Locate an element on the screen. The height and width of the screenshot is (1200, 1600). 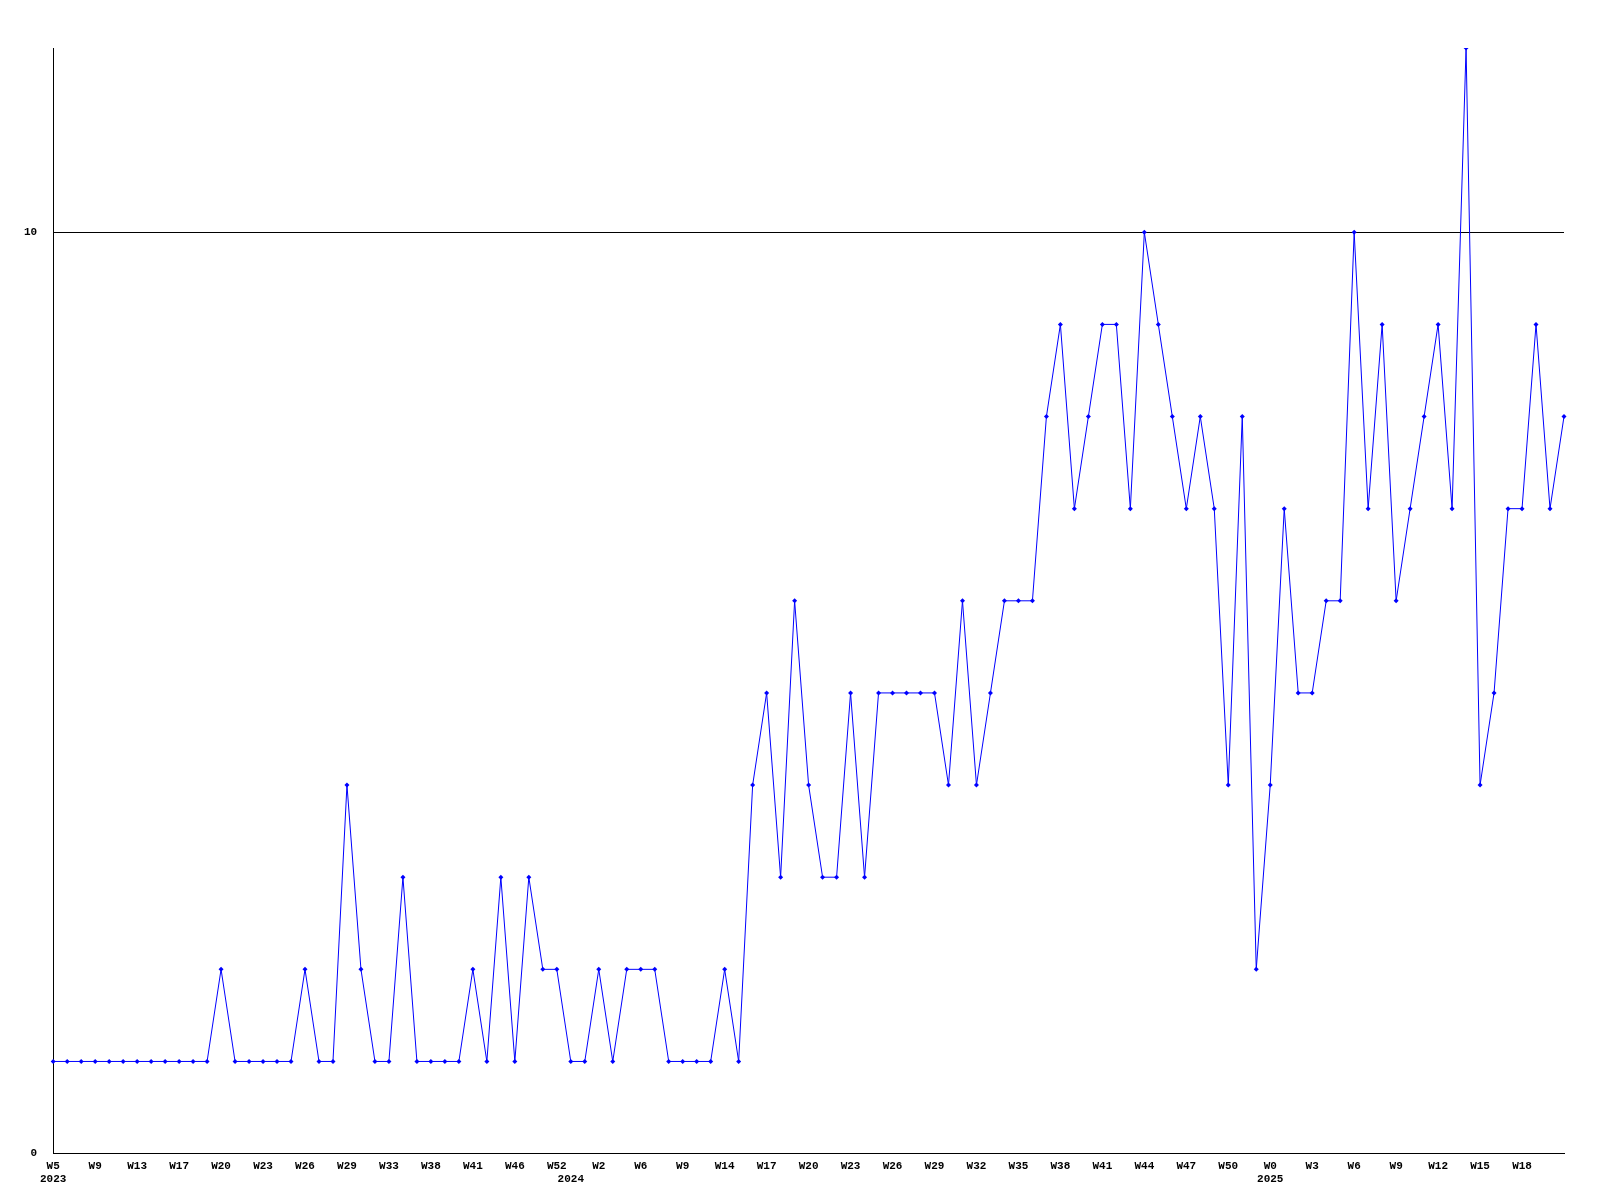
x-tick-label: W12 is located at coordinates (1438, 1165).